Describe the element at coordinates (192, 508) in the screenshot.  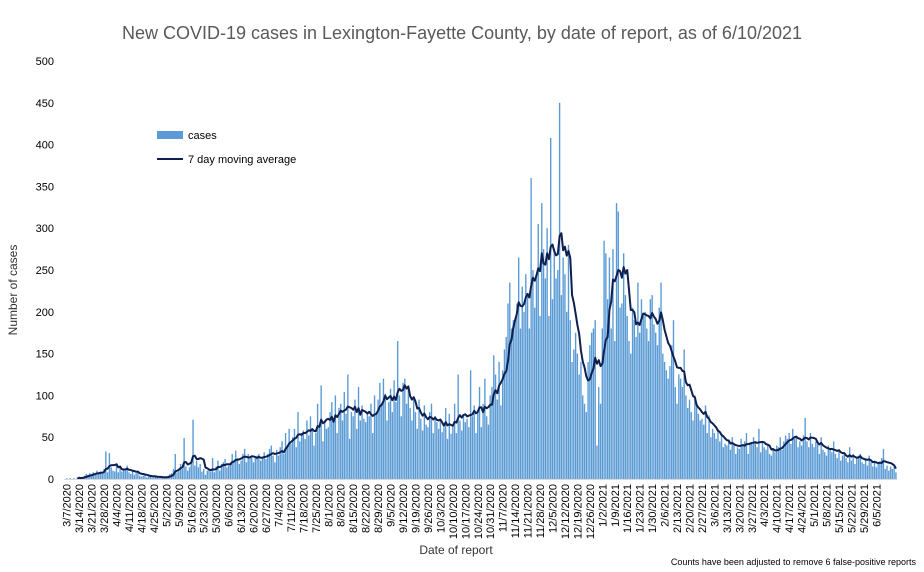
I see `x-tick-label: 5/16/2020` at that location.